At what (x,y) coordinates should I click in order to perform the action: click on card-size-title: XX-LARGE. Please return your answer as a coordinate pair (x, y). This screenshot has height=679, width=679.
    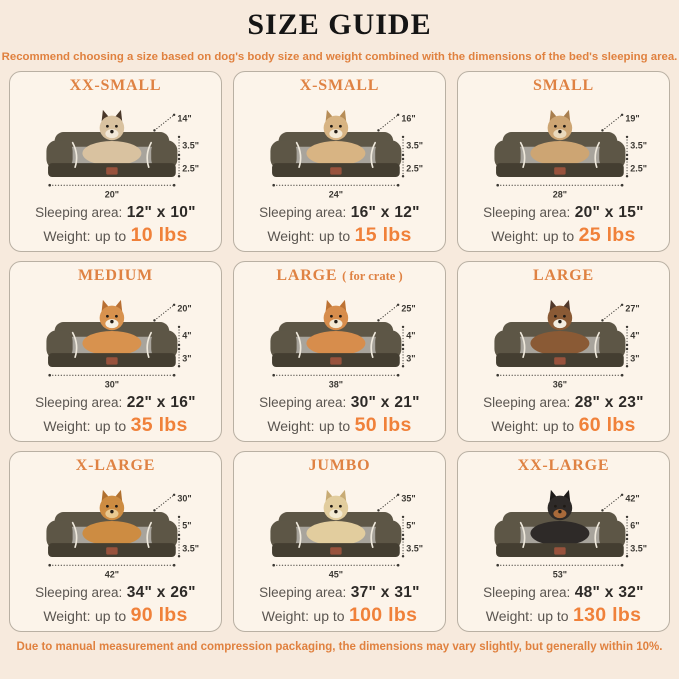
    Looking at the image, I should click on (564, 466).